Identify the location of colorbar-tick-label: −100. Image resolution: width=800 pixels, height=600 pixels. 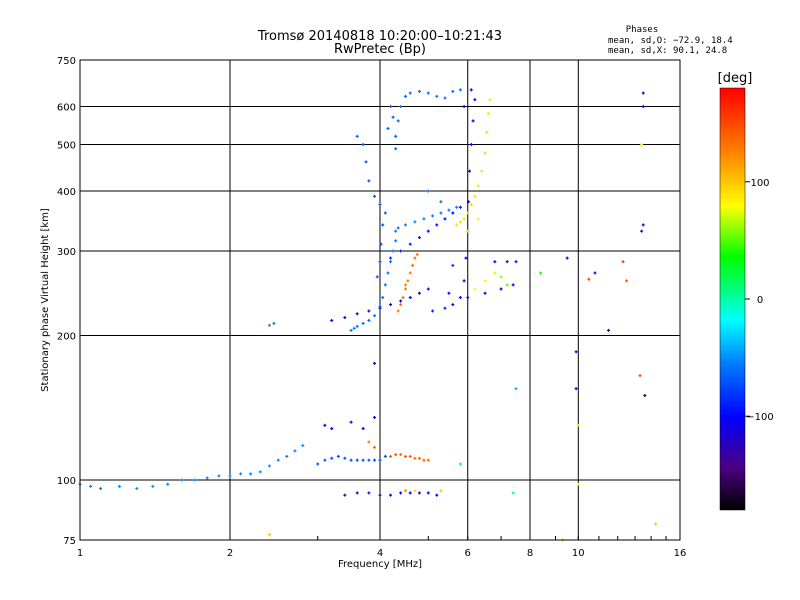
(759, 417).